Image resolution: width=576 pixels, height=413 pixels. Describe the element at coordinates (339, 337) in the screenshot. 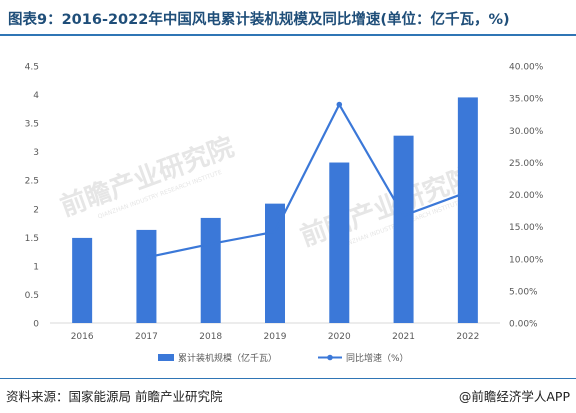

I see `x-tick-label: 2020` at that location.